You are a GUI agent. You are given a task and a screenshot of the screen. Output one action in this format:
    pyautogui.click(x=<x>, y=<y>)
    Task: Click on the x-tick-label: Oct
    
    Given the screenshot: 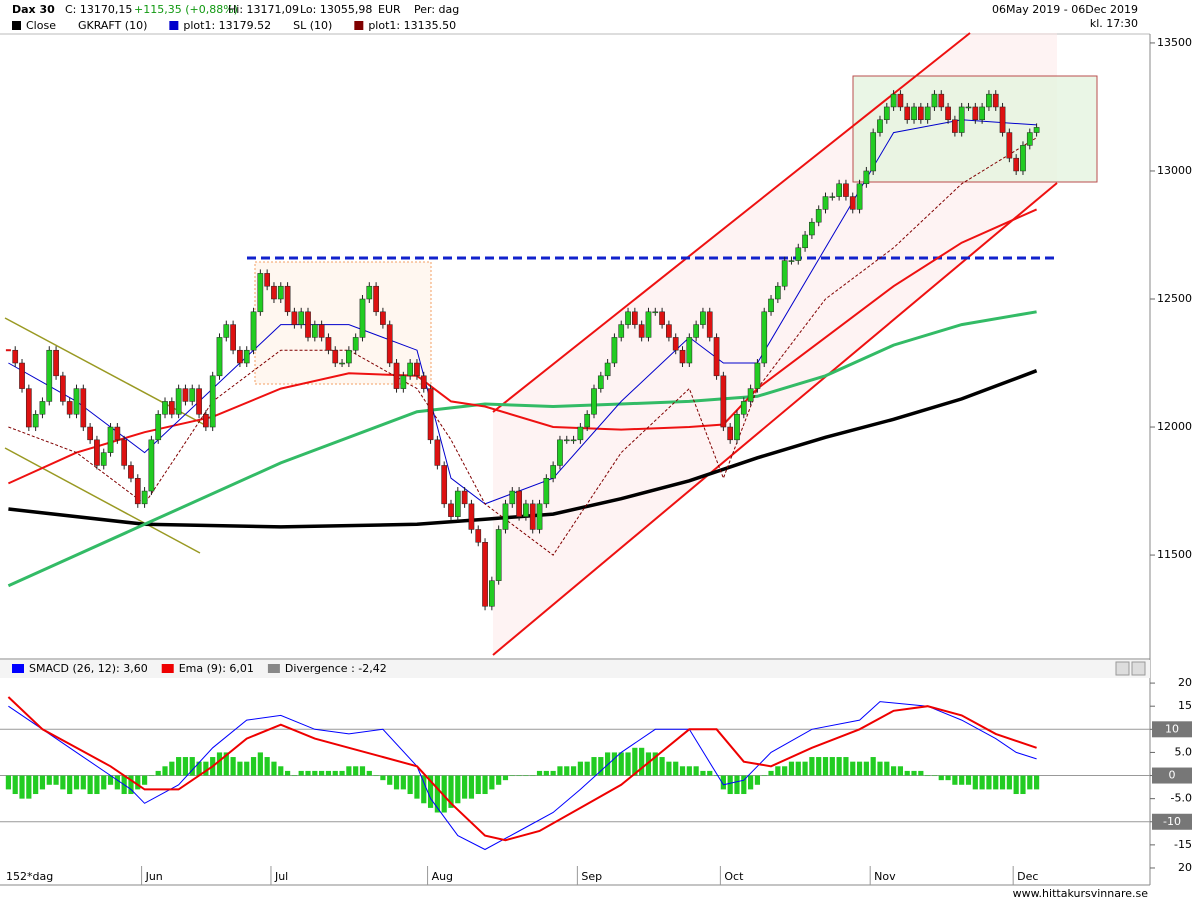 What is the action you would take?
    pyautogui.click(x=734, y=876)
    